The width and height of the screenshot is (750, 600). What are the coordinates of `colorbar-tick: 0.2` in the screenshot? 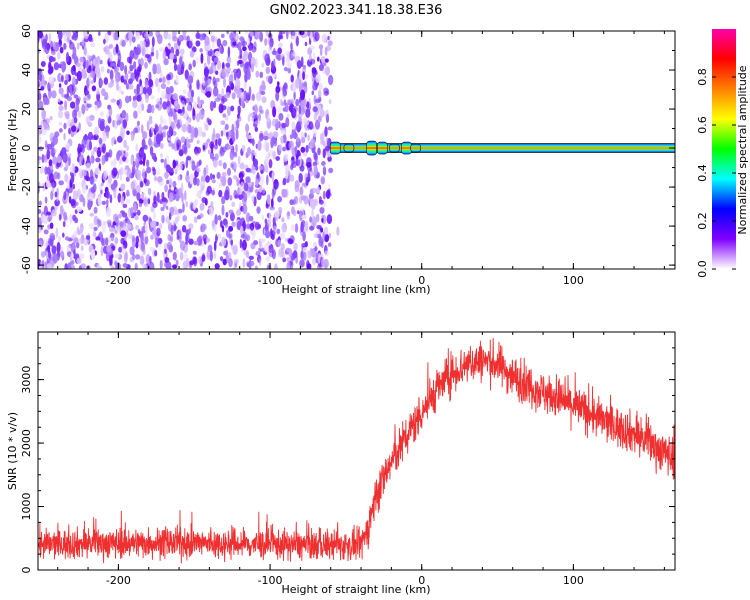 It's located at (716, 221).